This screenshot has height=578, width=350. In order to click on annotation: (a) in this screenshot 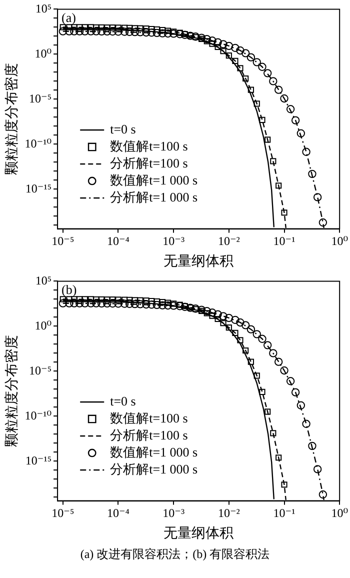, I will do `click(69, 18)`.